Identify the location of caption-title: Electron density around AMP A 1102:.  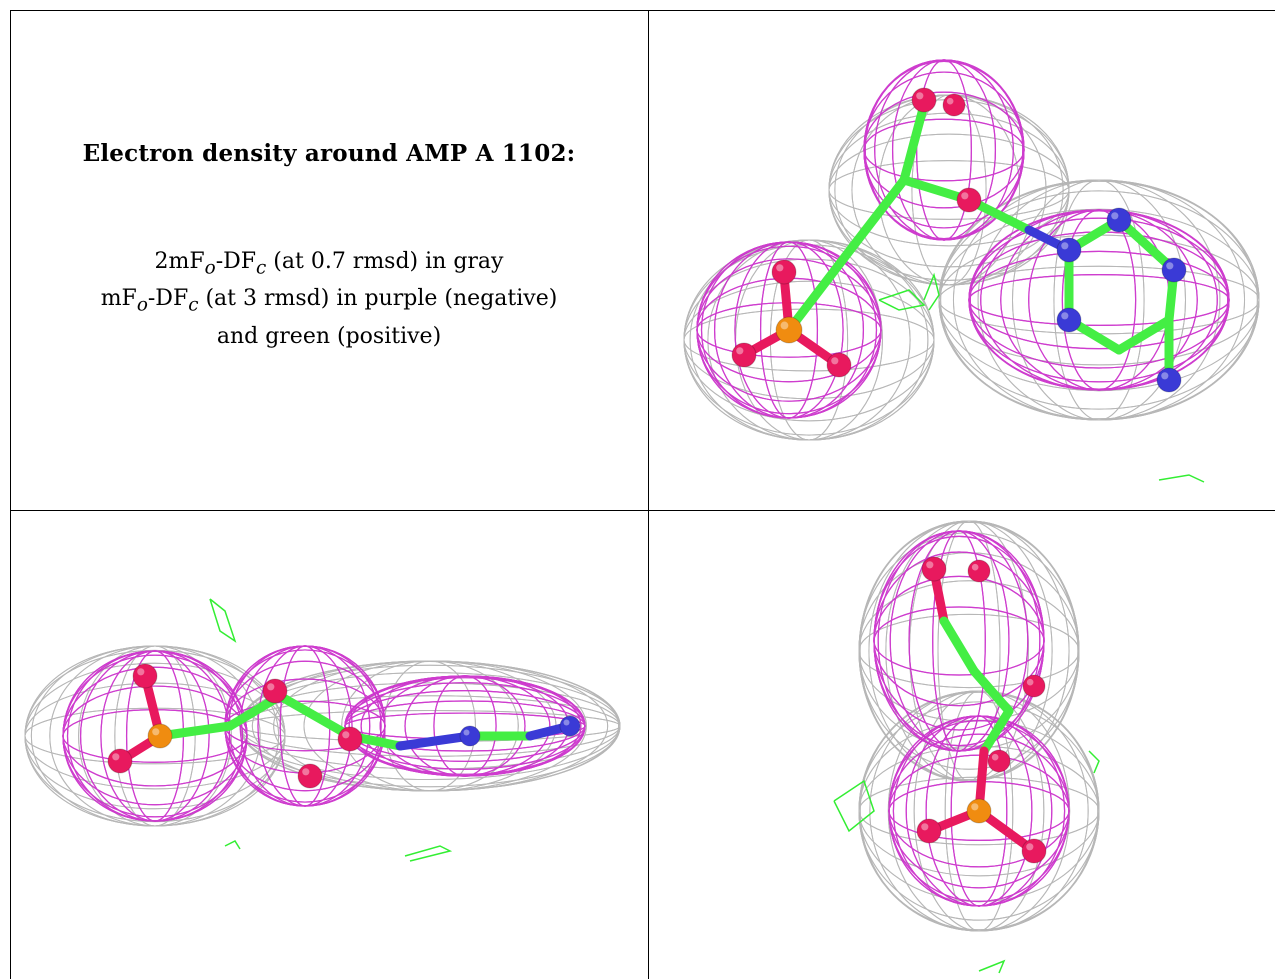
(329, 153).